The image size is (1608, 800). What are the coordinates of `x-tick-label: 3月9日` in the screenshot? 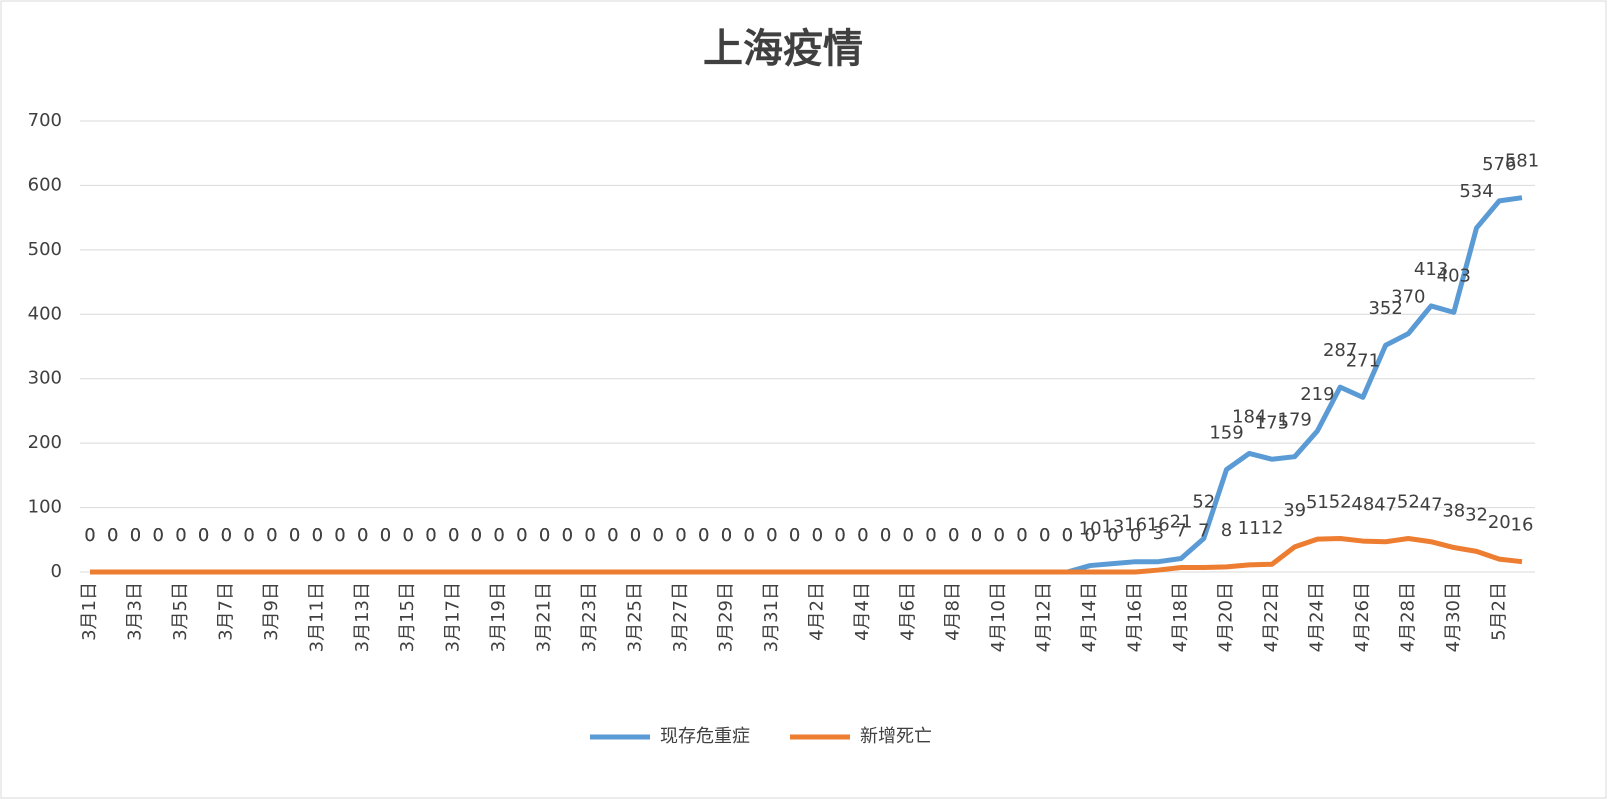 It's located at (271, 611).